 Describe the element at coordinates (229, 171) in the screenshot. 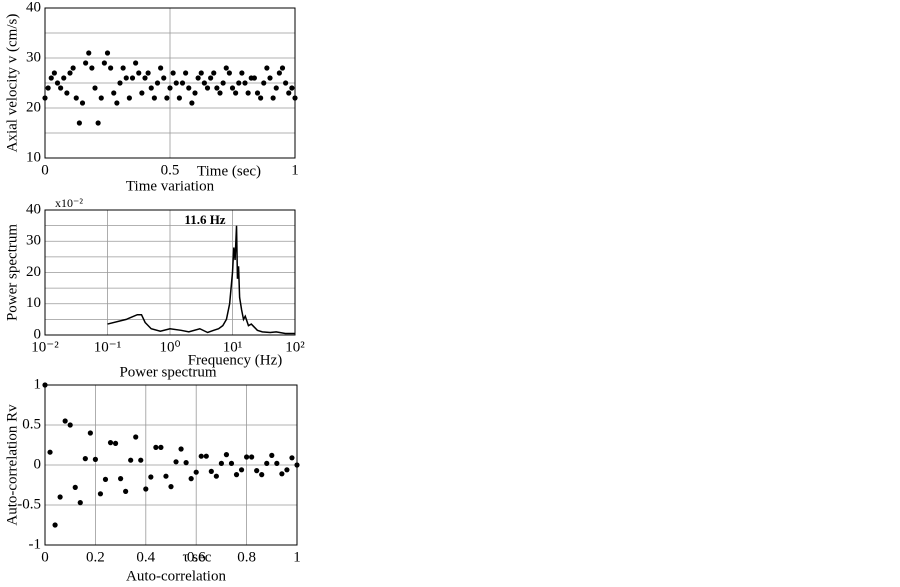

I see `x-axis-title: Time (sec)` at that location.